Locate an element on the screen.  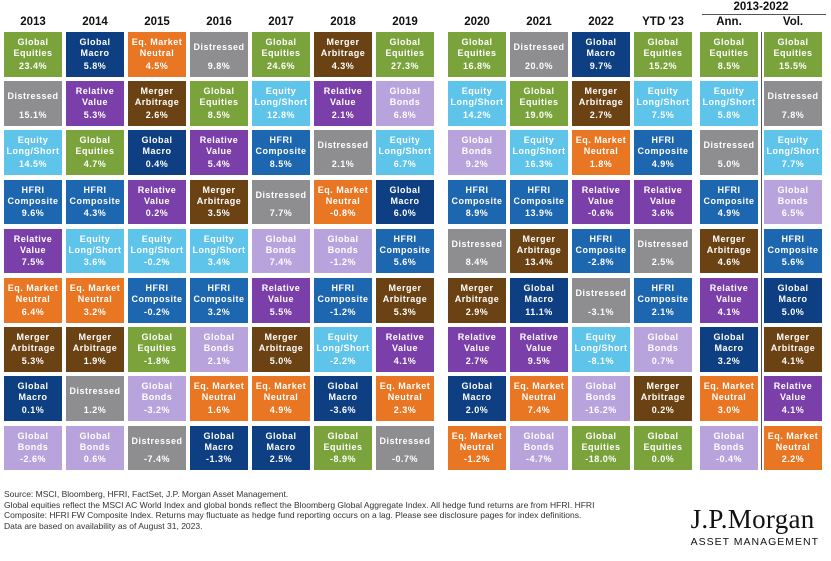
quilt-cell: Global Macro 0.1% is located at coordinates (33, 398).